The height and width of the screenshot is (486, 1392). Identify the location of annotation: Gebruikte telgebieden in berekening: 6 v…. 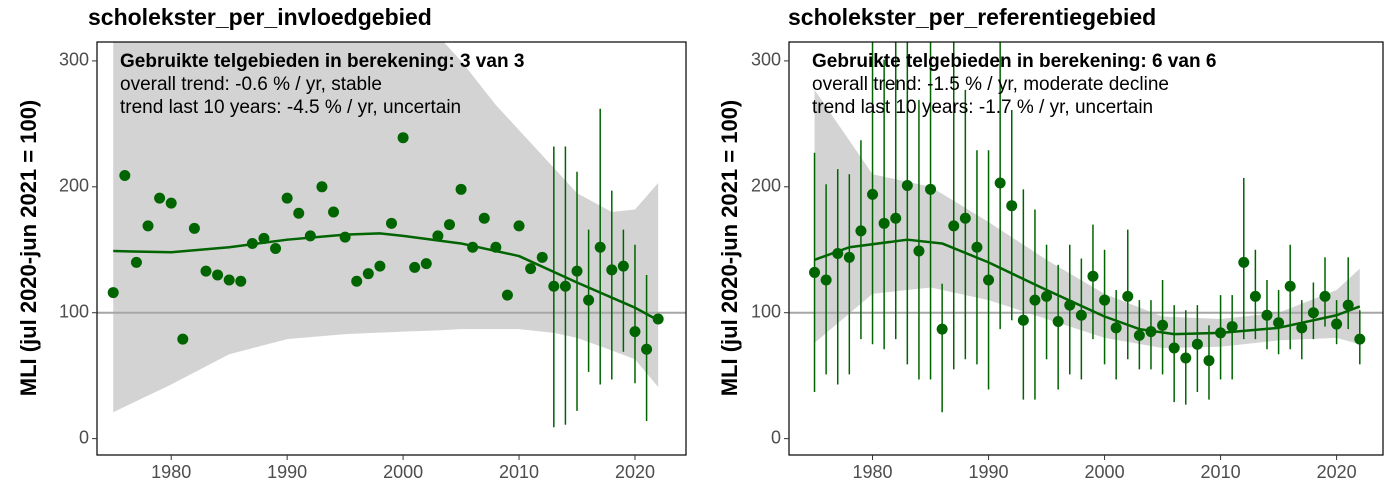
(1014, 61).